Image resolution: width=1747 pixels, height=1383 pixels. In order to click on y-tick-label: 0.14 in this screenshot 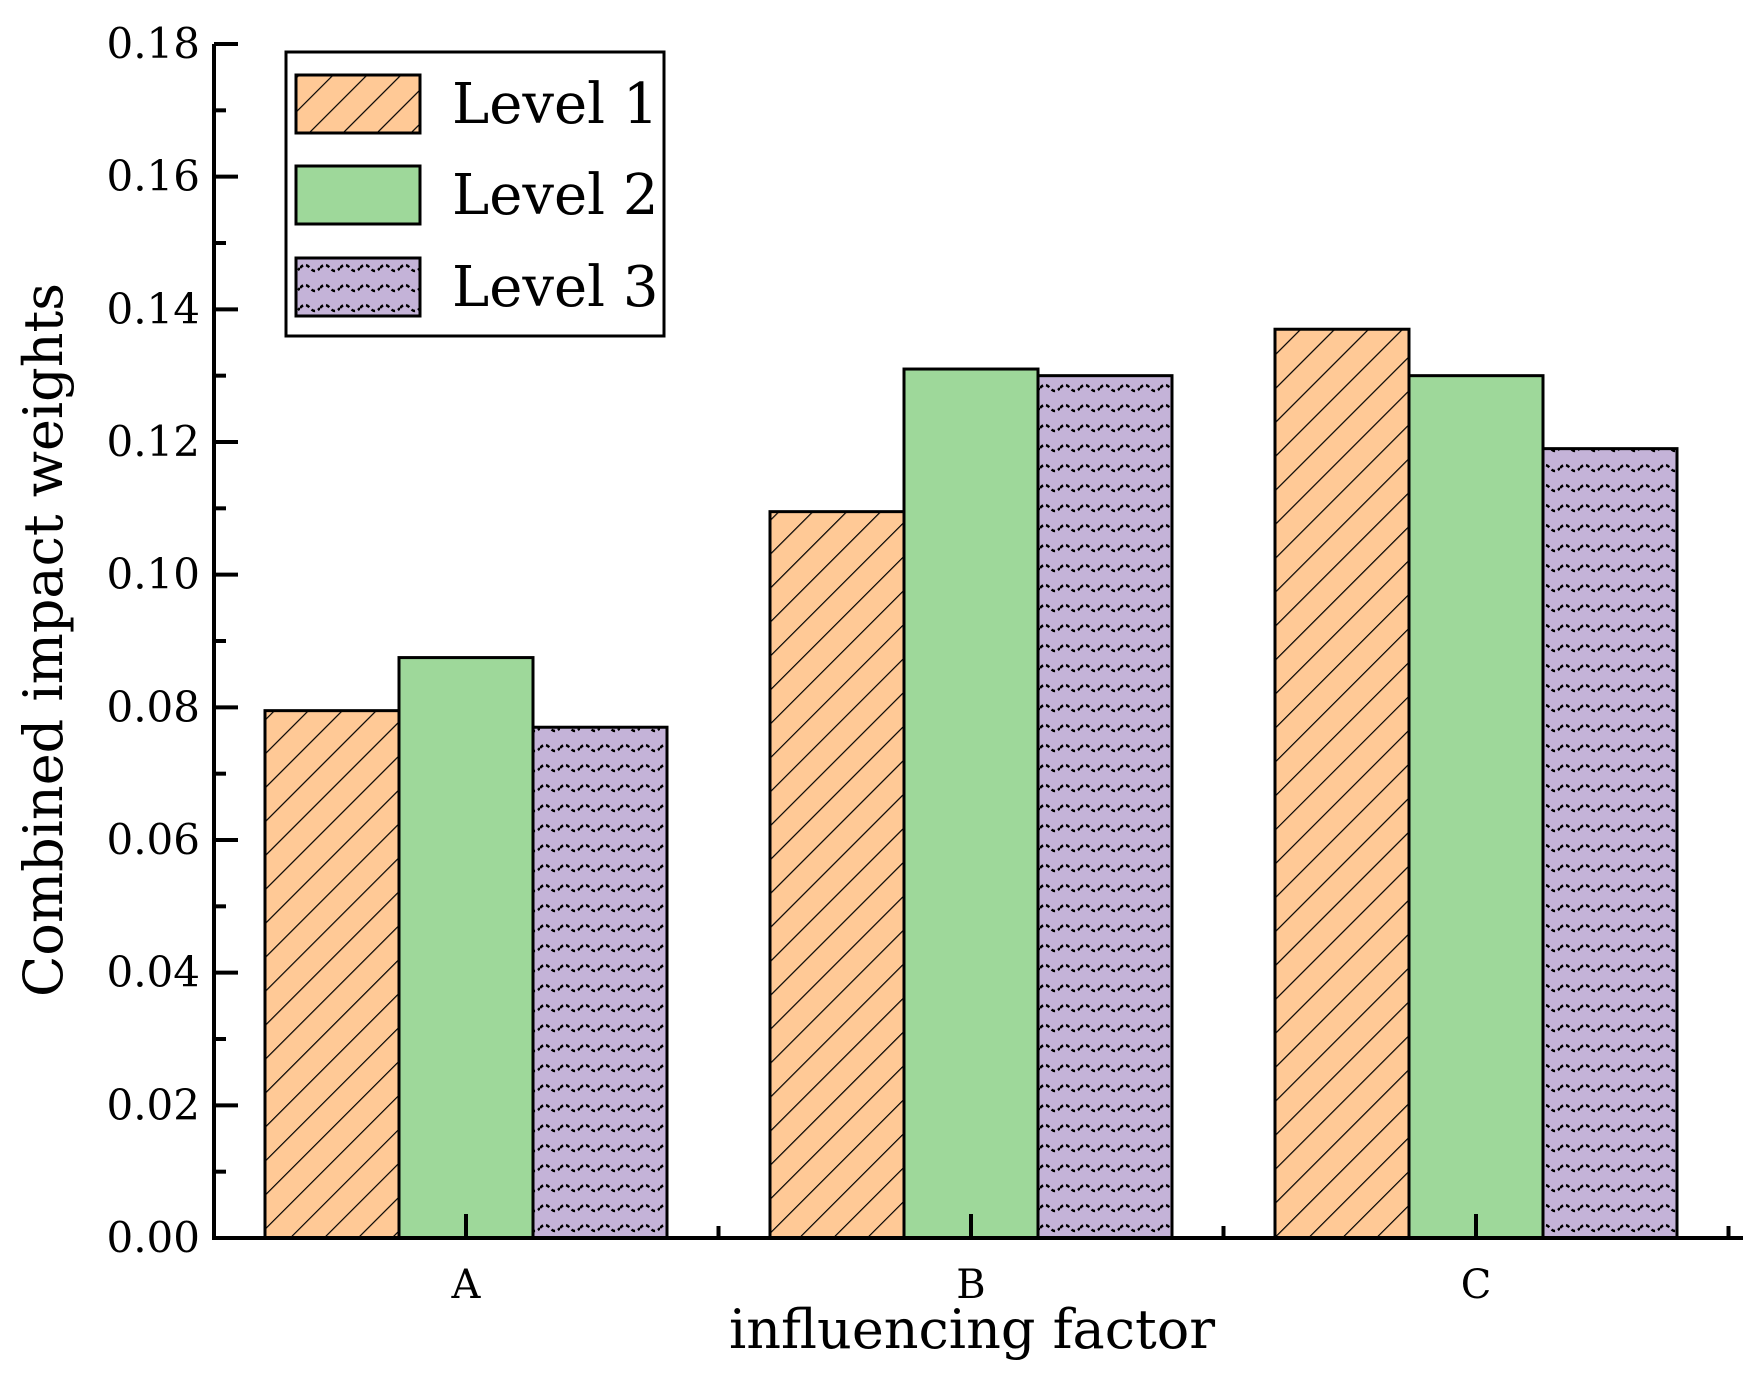, I will do `click(153, 308)`.